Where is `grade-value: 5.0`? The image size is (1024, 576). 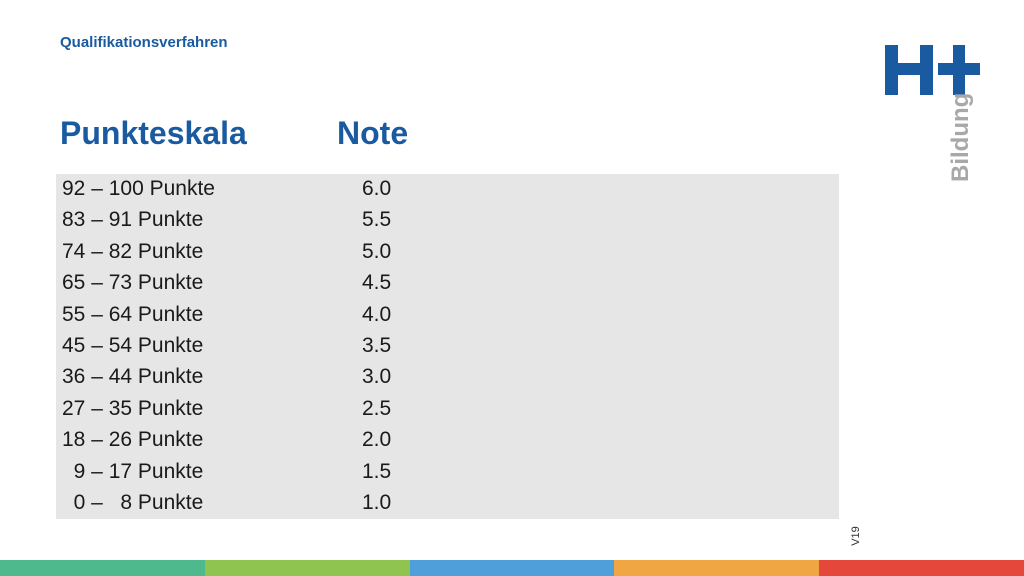
grade-value: 5.0 is located at coordinates (377, 251).